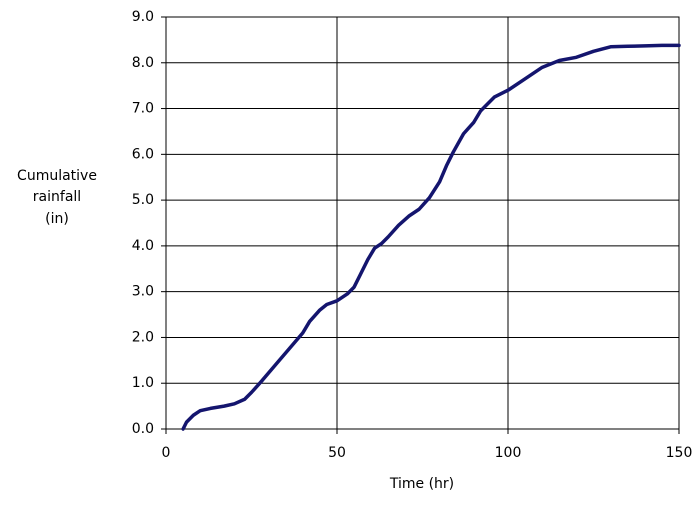 The width and height of the screenshot is (696, 513). Describe the element at coordinates (143, 383) in the screenshot. I see `y-tick-label: 1.0` at that location.